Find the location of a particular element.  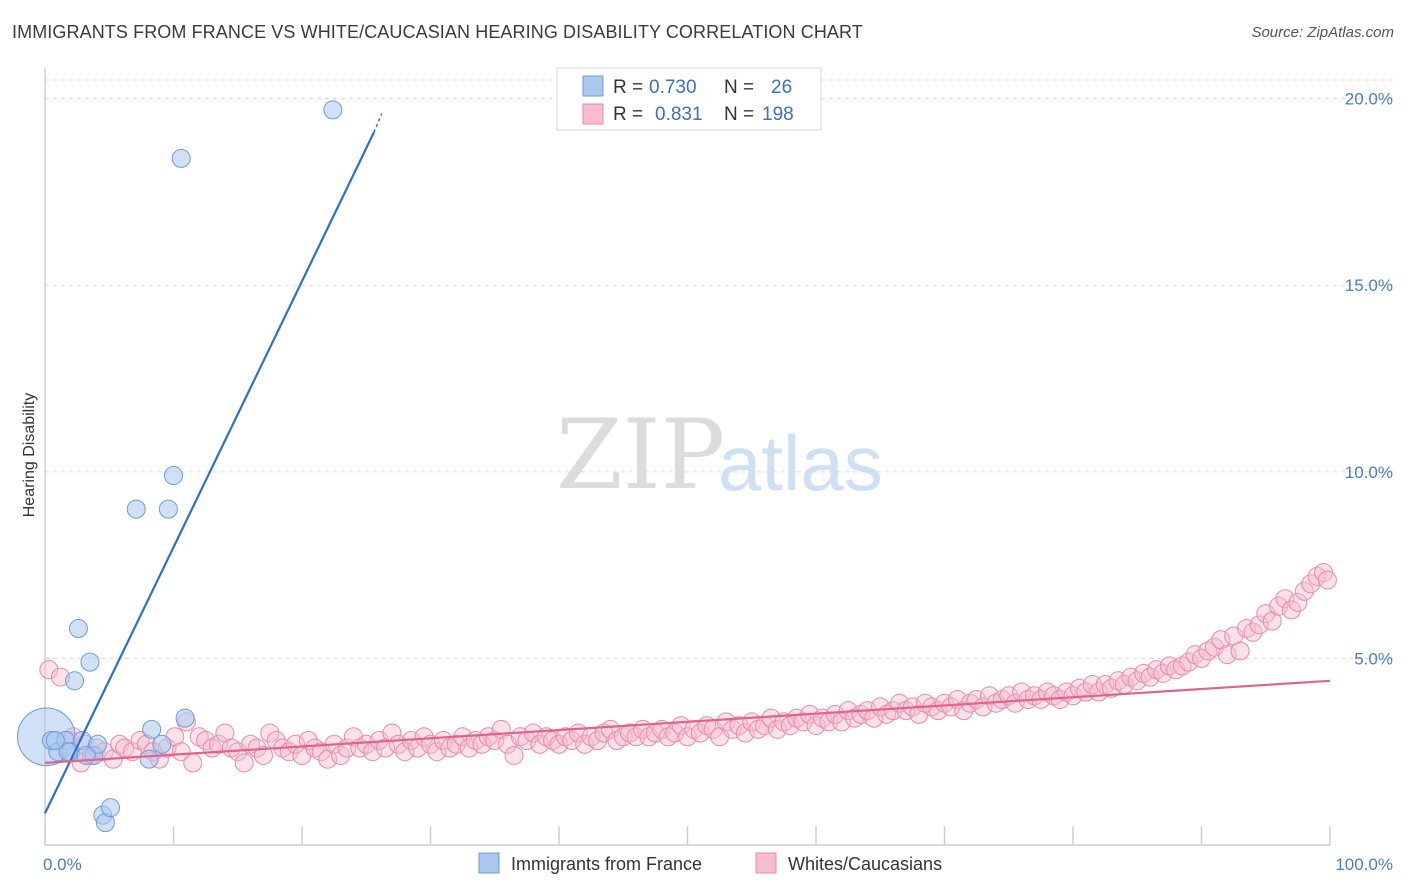

bottom-legend-whites-caucasians: Whites/Caucasians is located at coordinates (865, 864).